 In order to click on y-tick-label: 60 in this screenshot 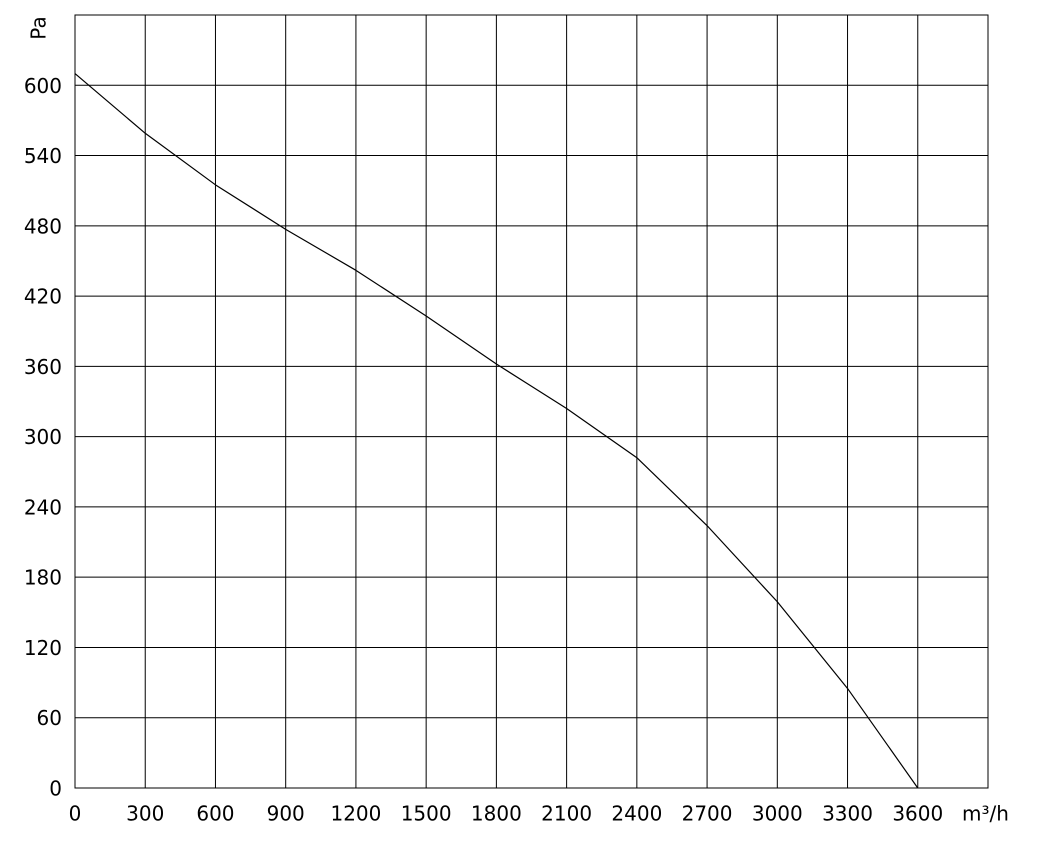, I will do `click(49, 718)`.